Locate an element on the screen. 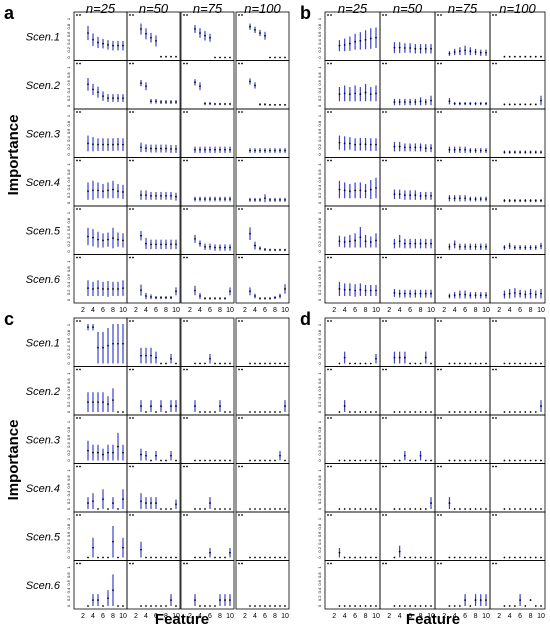 The height and width of the screenshot is (629, 550). y-tick-label: 0.4 is located at coordinates (319, 493).